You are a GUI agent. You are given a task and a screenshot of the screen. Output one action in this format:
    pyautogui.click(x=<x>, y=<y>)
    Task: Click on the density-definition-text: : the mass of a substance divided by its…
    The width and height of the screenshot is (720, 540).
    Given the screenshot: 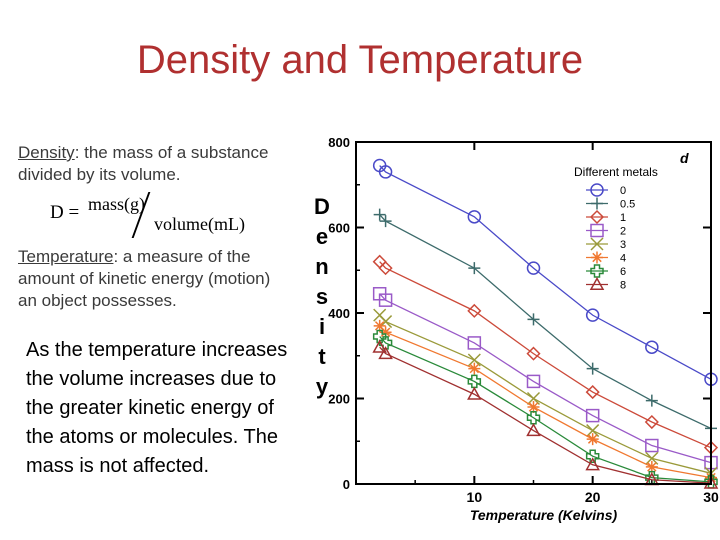 What is the action you would take?
    pyautogui.click(x=143, y=163)
    